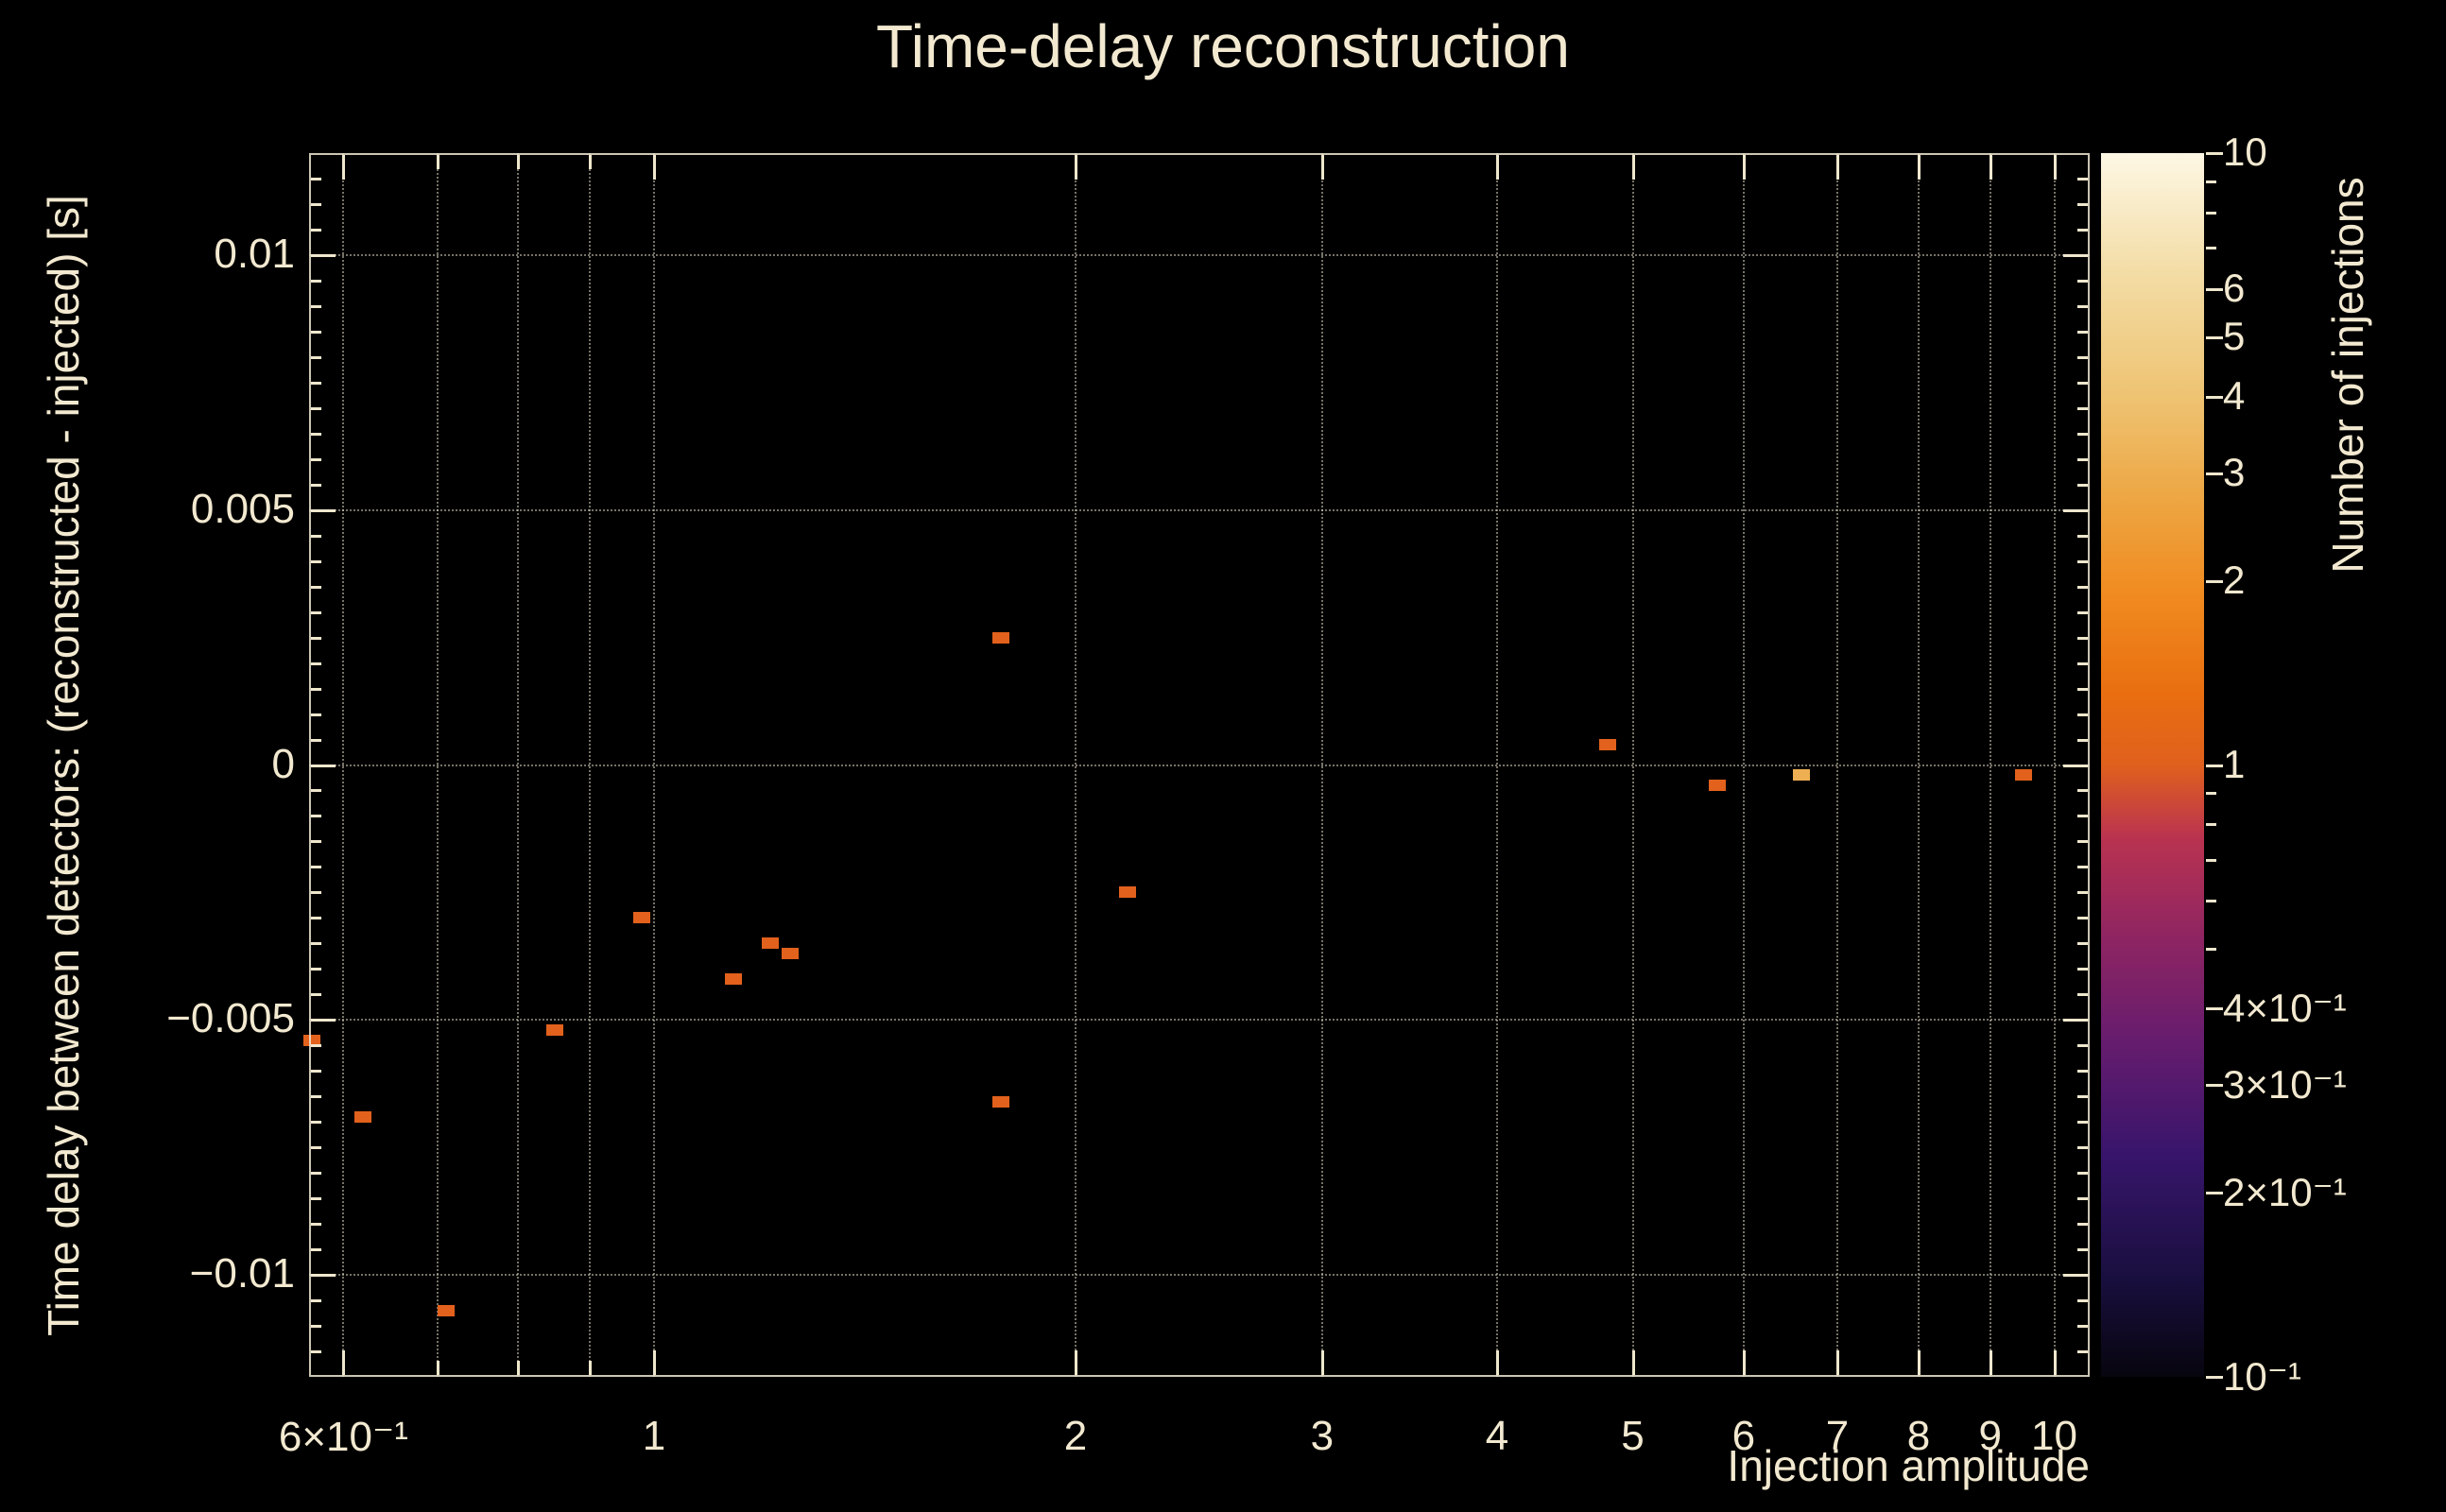  What do you see at coordinates (283, 763) in the screenshot?
I see `y-tick-label: 0` at bounding box center [283, 763].